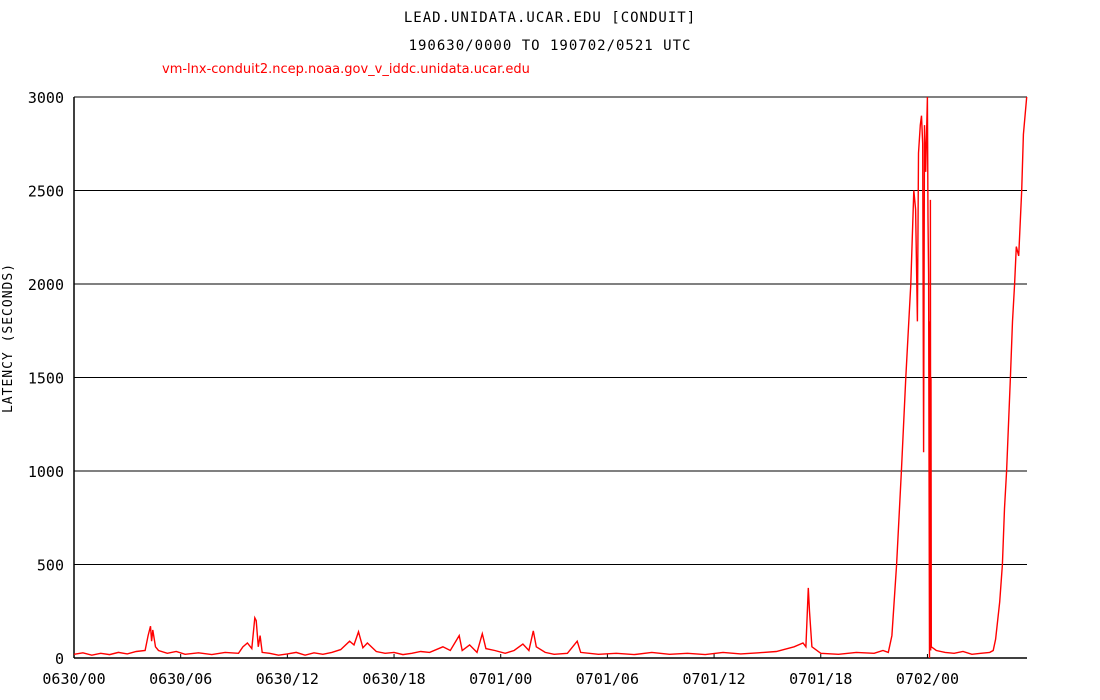  Describe the element at coordinates (73, 679) in the screenshot. I see `x-tick-label: 0630/00` at that location.